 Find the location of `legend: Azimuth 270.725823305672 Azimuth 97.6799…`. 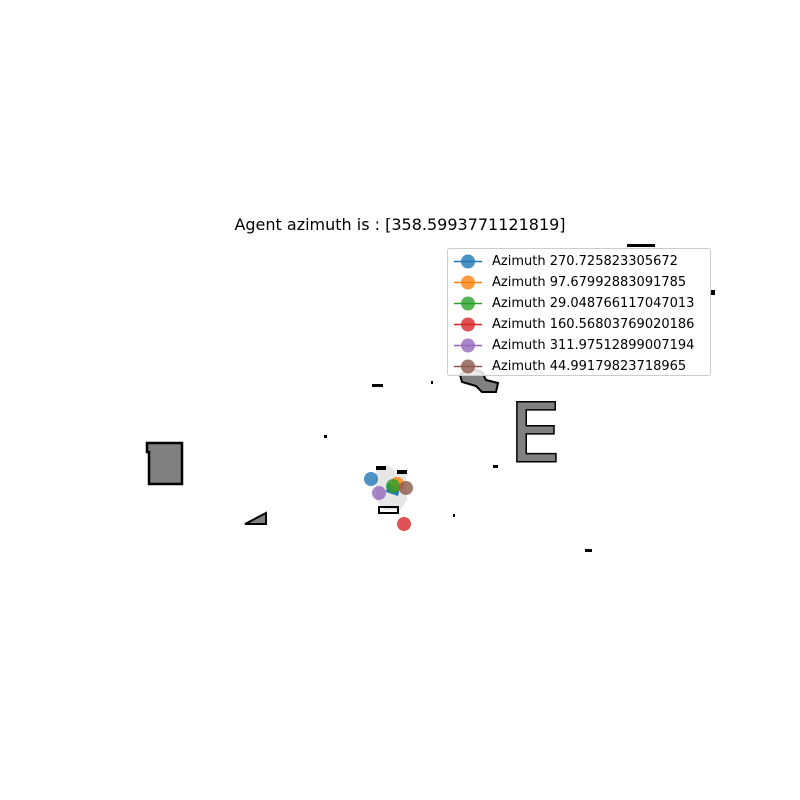

legend: Azimuth 270.725823305672 Azimuth 97.6799… is located at coordinates (579, 312).